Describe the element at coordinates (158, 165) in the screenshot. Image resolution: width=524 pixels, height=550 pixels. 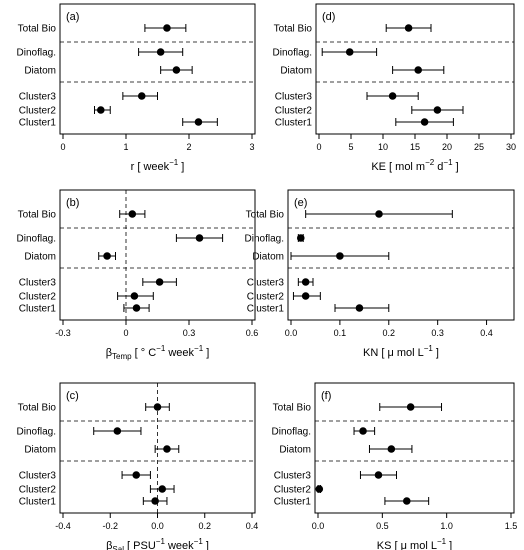
I see `x-axis-title: r [ week−1 ]` at that location.